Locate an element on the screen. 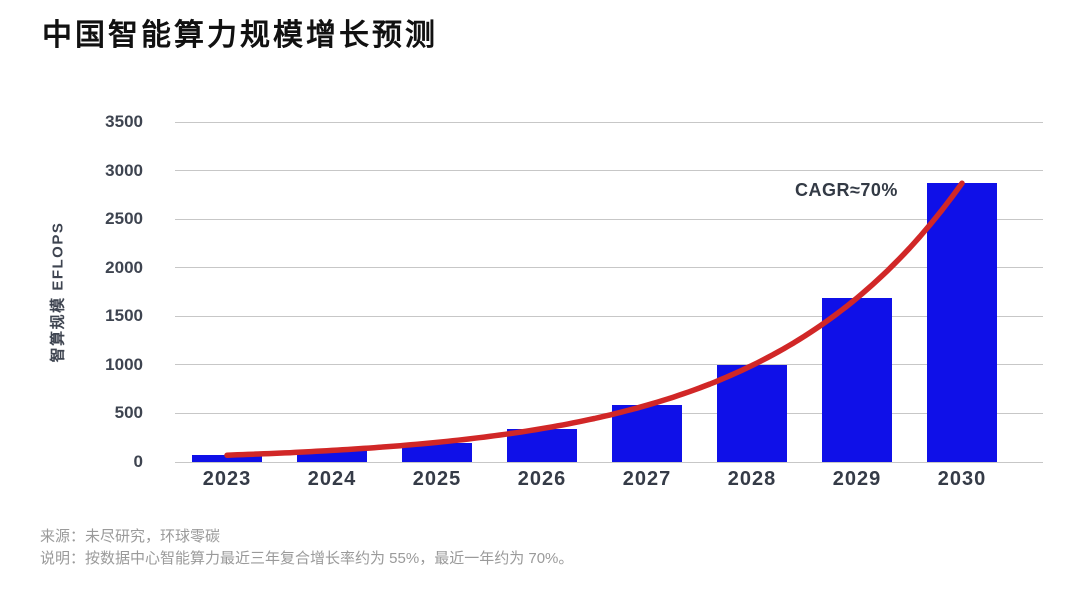 The height and width of the screenshot is (599, 1080). y-tick-label: 0 is located at coordinates (138, 461).